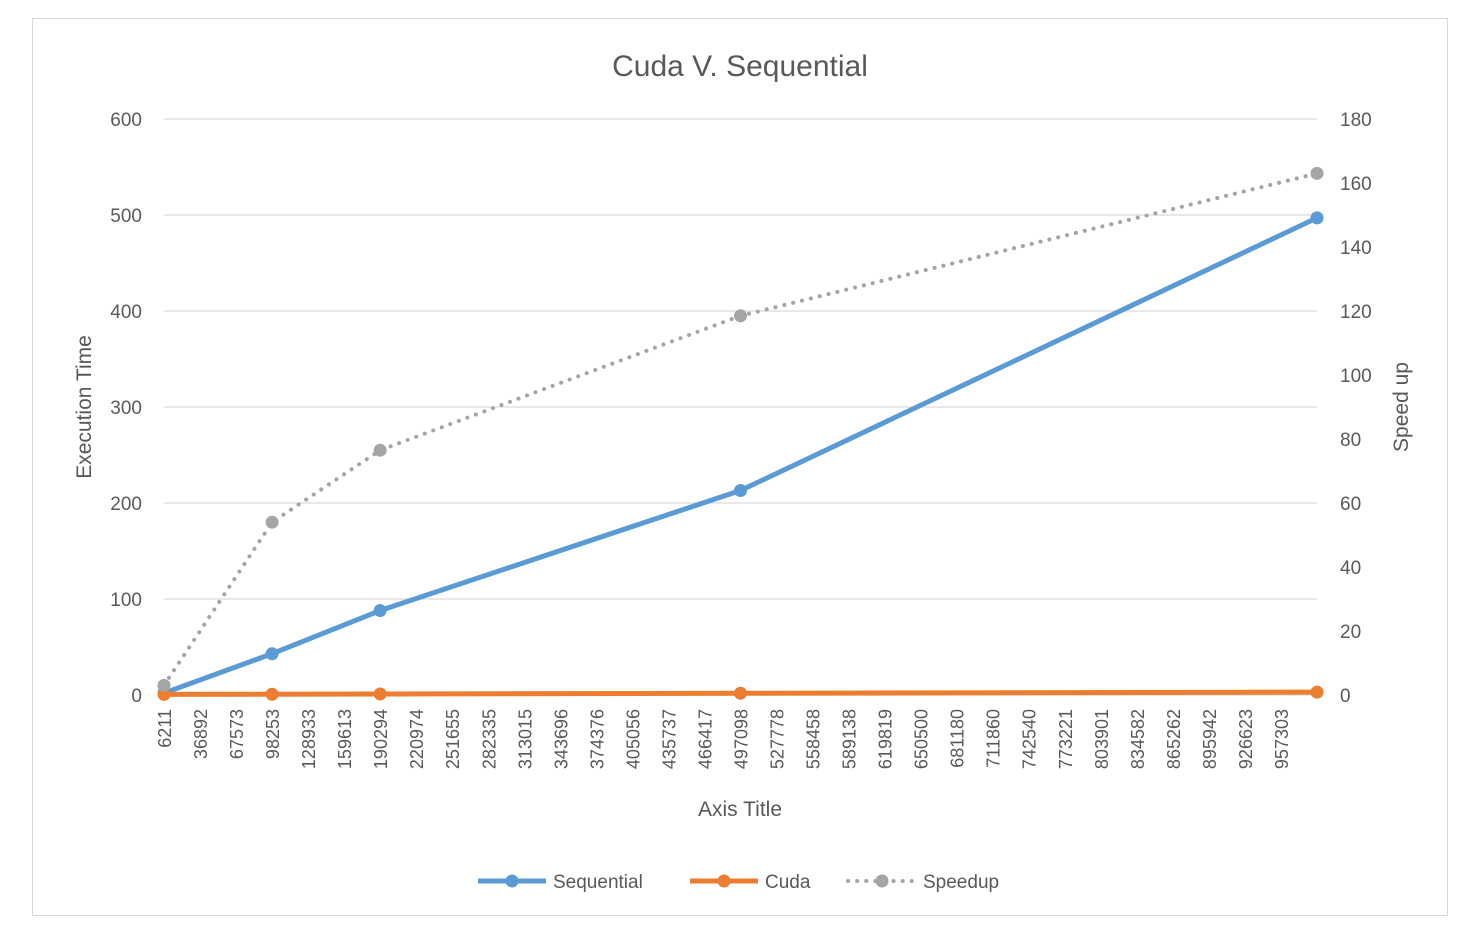 The height and width of the screenshot is (942, 1466). Describe the element at coordinates (669, 739) in the screenshot. I see `x-tick-label: 435737` at that location.